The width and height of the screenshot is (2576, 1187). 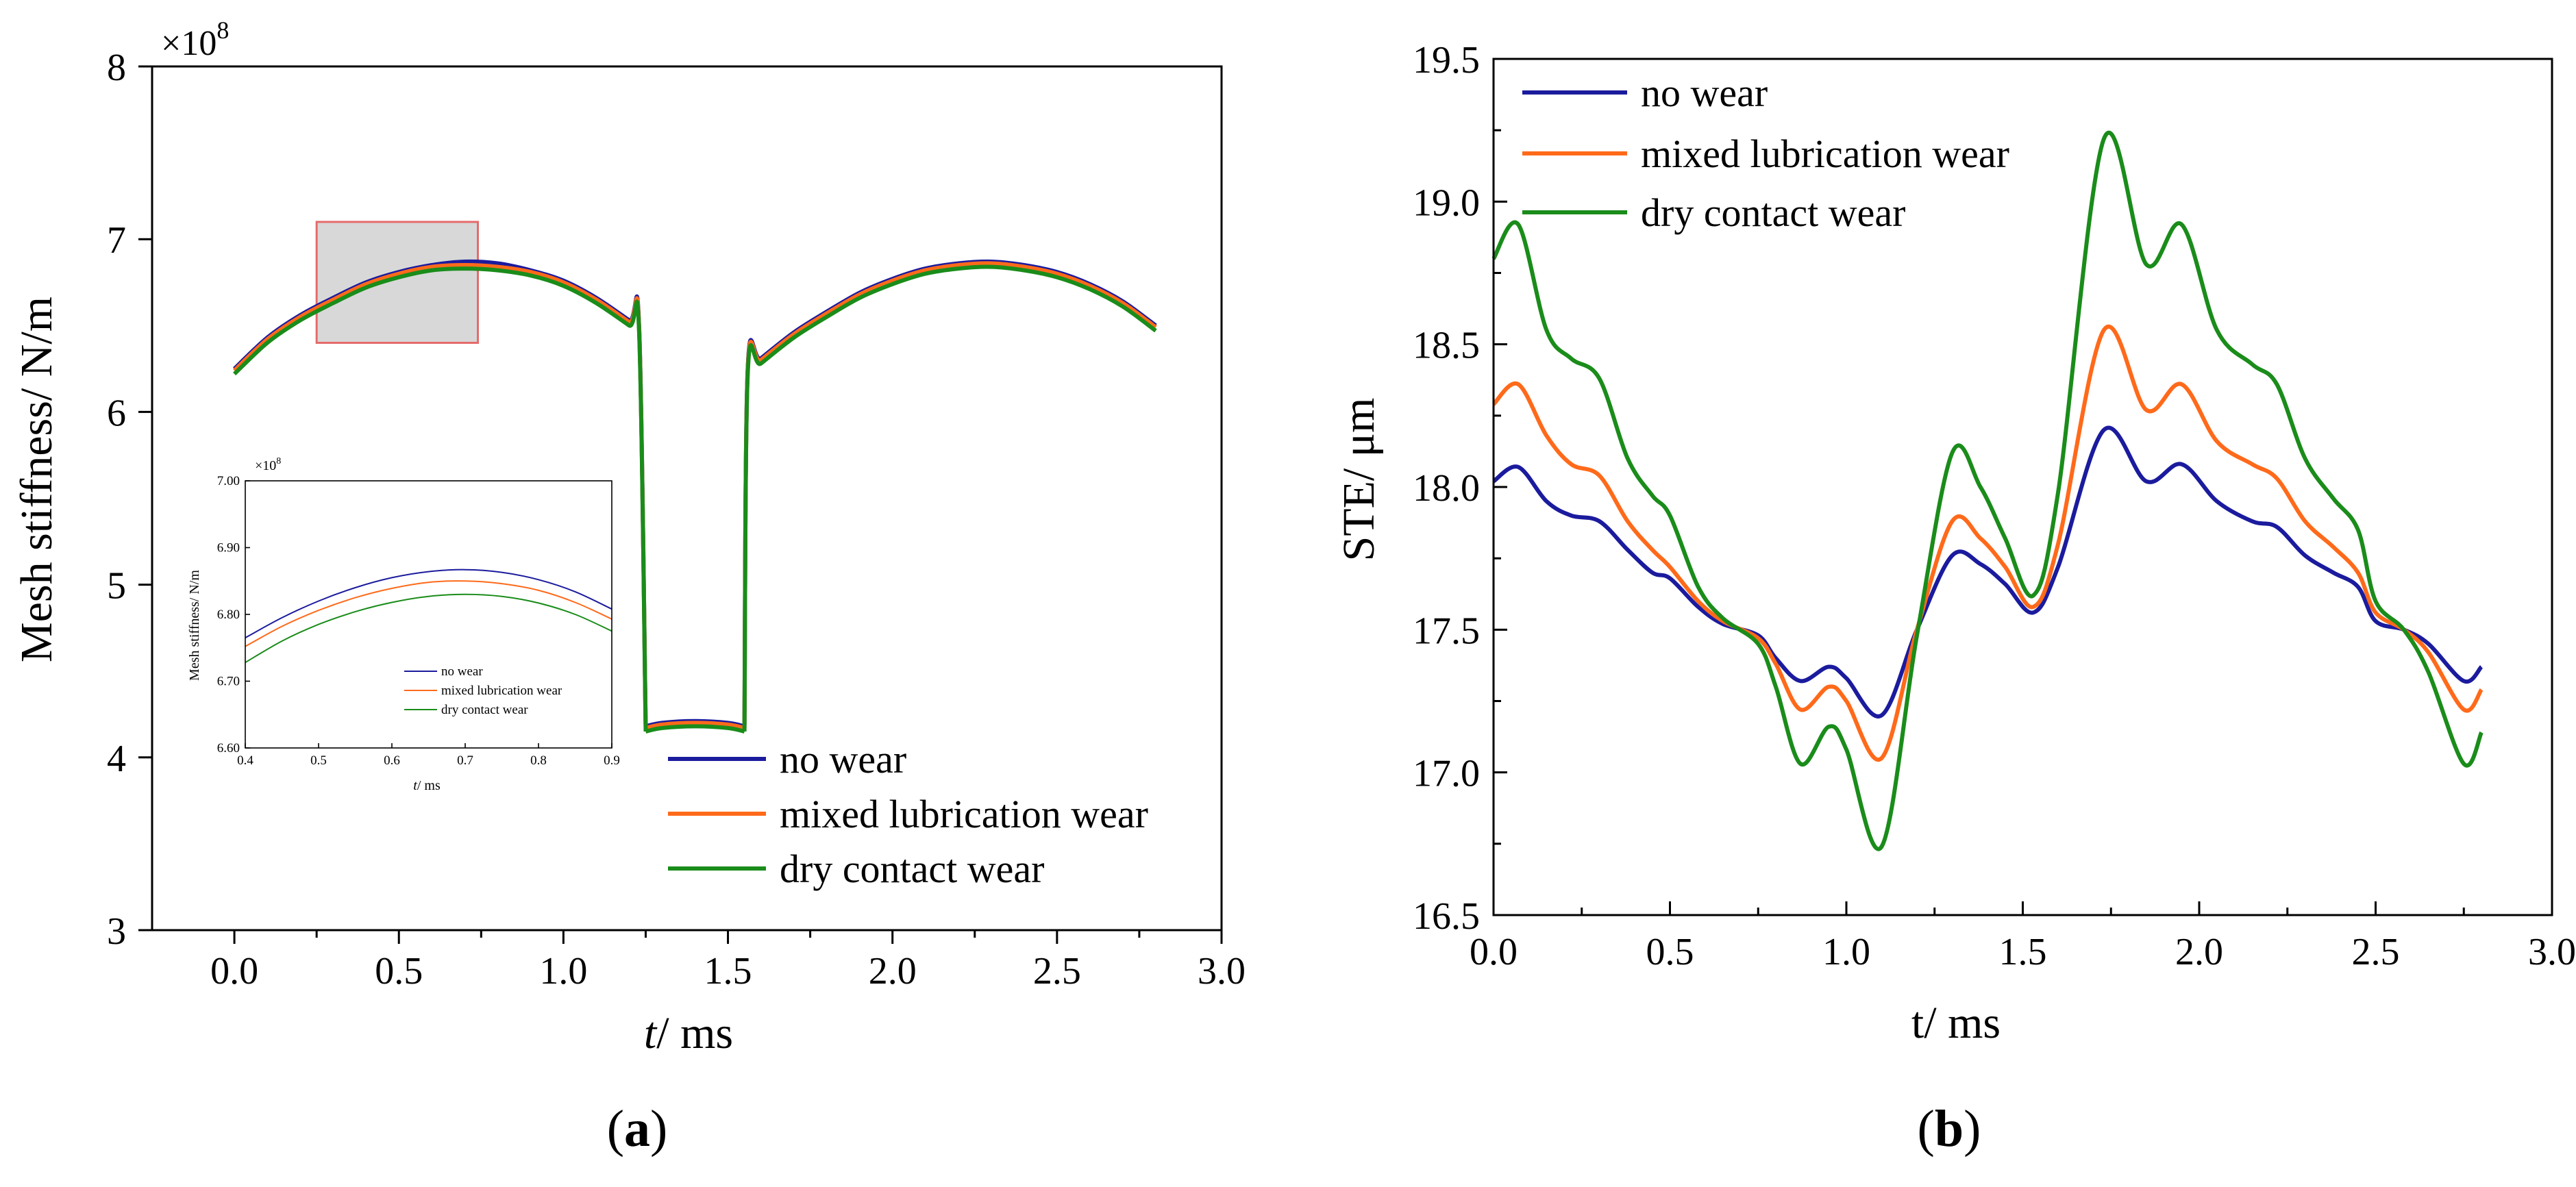 What do you see at coordinates (228, 748) in the screenshot?
I see `inset-y-tick-label: 6.60` at bounding box center [228, 748].